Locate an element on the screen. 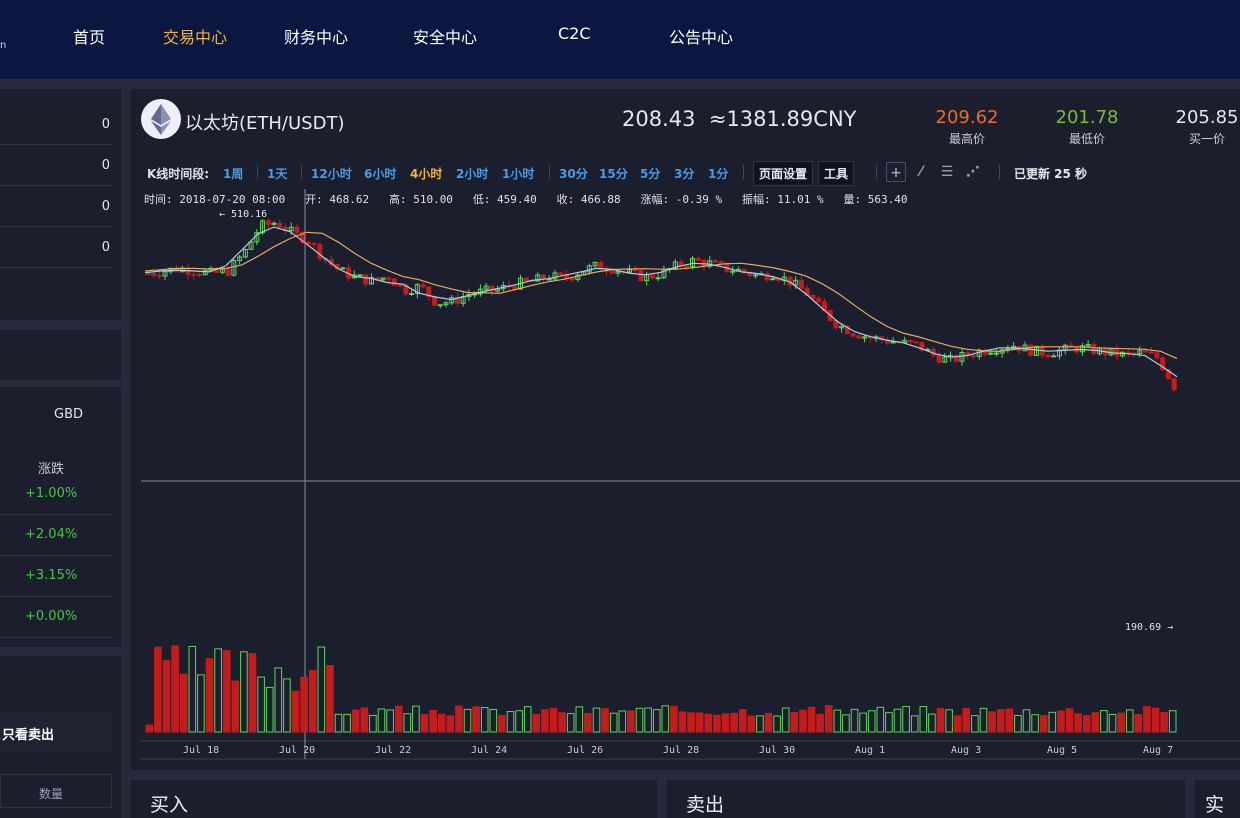  nav-security-center: 安全中心 is located at coordinates (445, 37).